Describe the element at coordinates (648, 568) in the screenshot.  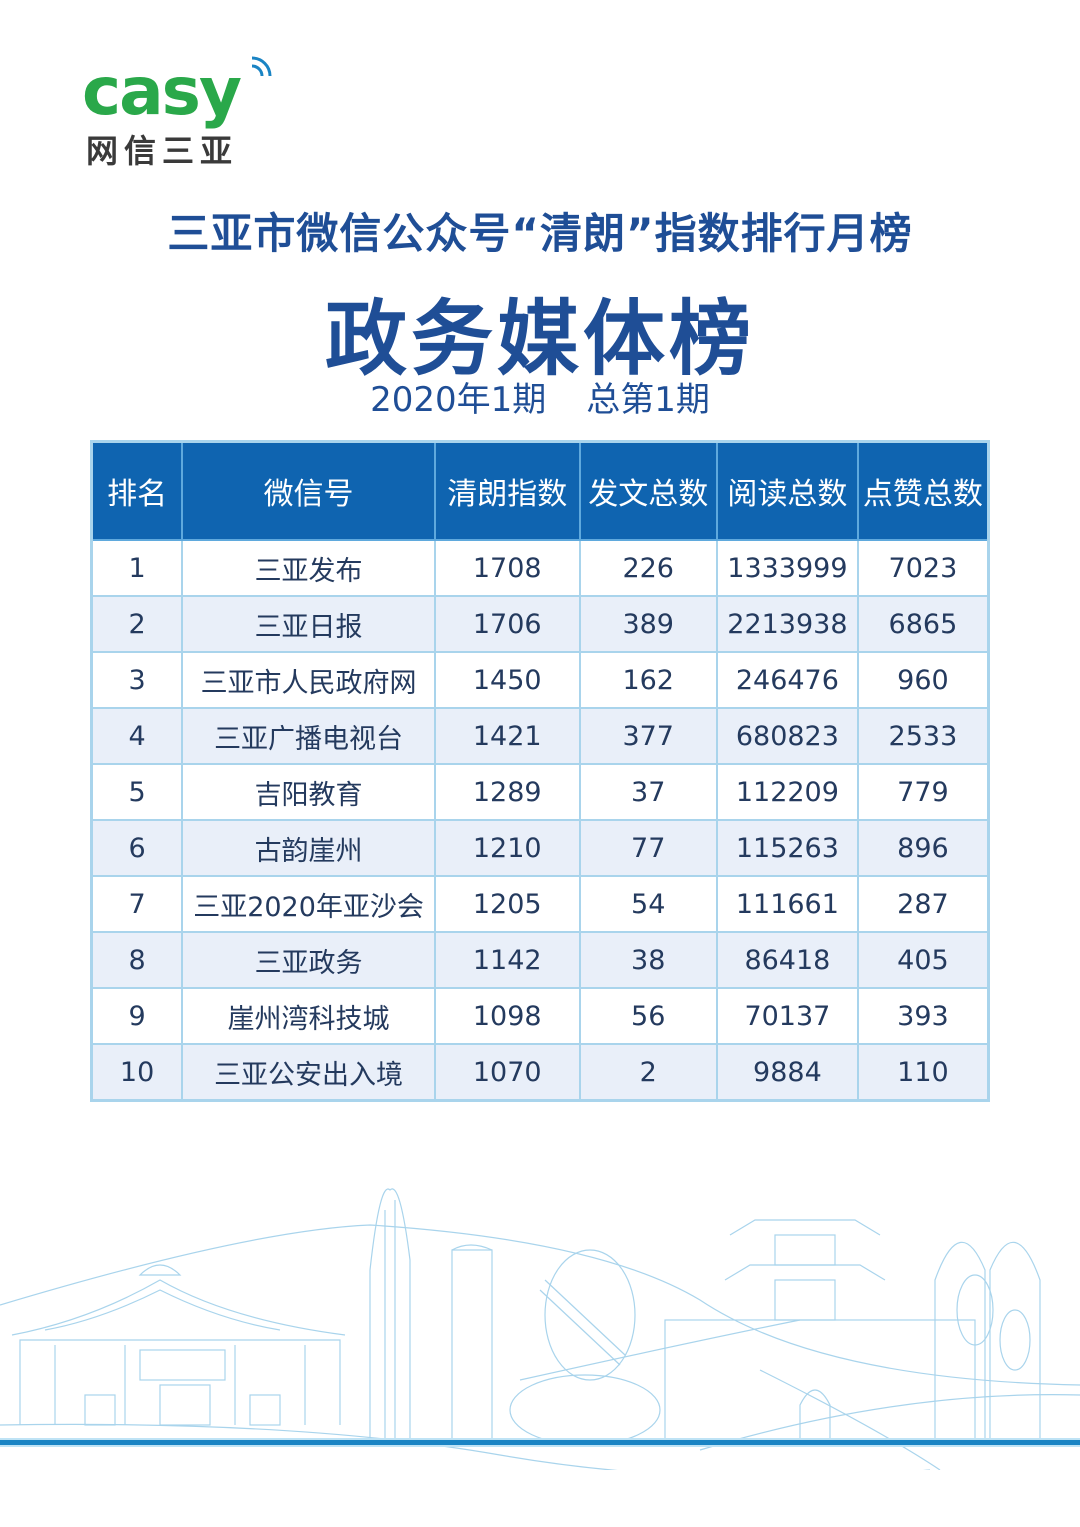
I see `posts-cell: 226` at that location.